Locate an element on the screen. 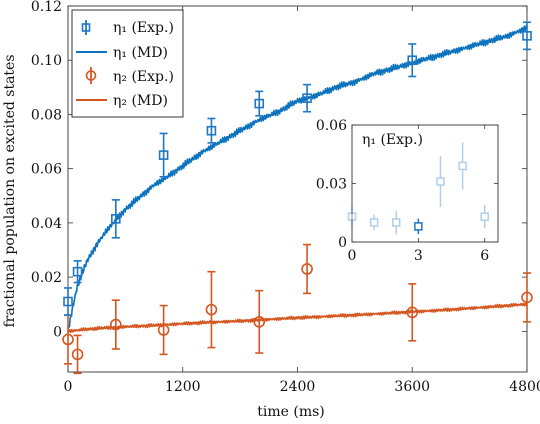  inset-plot: η₁ (Exp.) 0 3 6 0 0.03 0.06 is located at coordinates (407, 191).